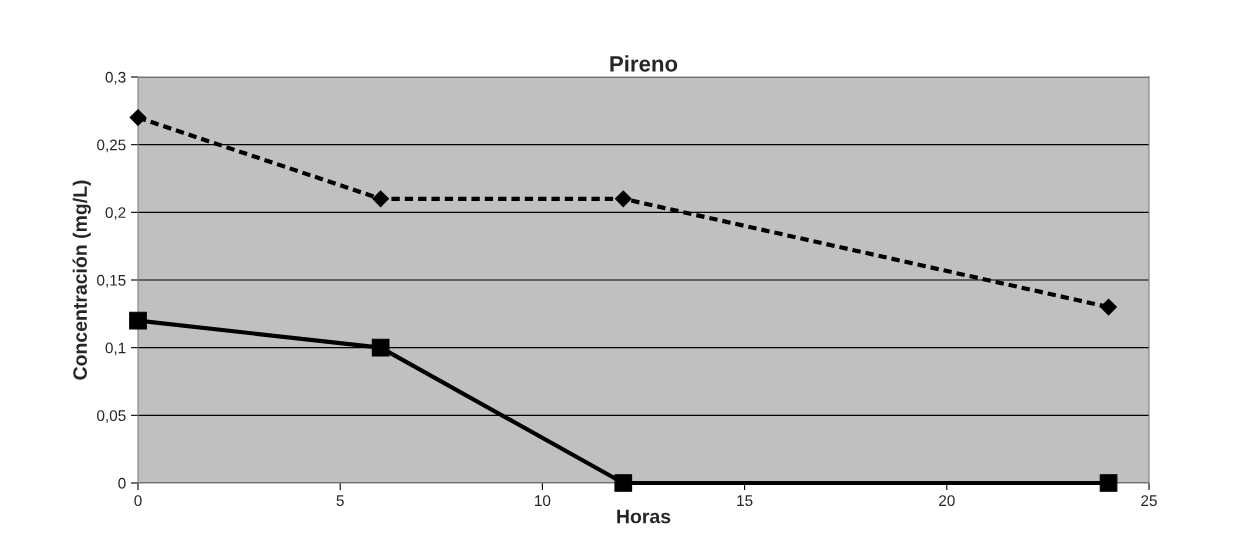  I want to click on x-tick-label: 15, so click(745, 501).